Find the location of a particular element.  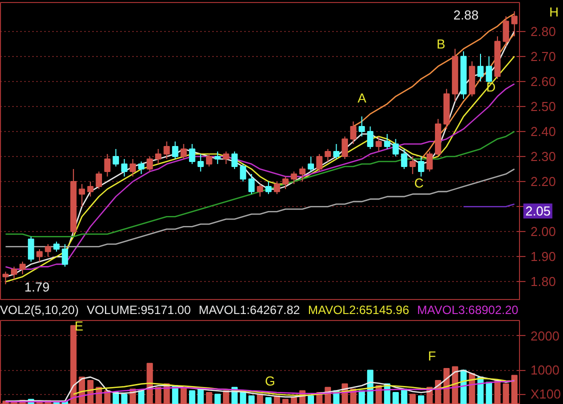

chart-subtitle: VOLUME:95171.00 is located at coordinates (138, 310).